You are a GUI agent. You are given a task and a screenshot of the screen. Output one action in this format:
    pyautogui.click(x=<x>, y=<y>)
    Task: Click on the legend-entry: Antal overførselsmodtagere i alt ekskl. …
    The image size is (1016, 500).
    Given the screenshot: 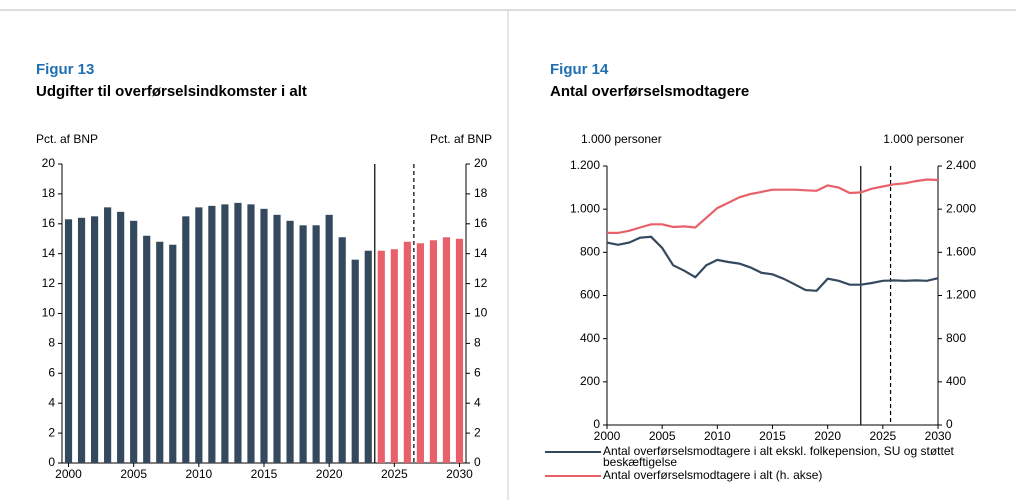 What is the action you would take?
    pyautogui.click(x=770, y=456)
    